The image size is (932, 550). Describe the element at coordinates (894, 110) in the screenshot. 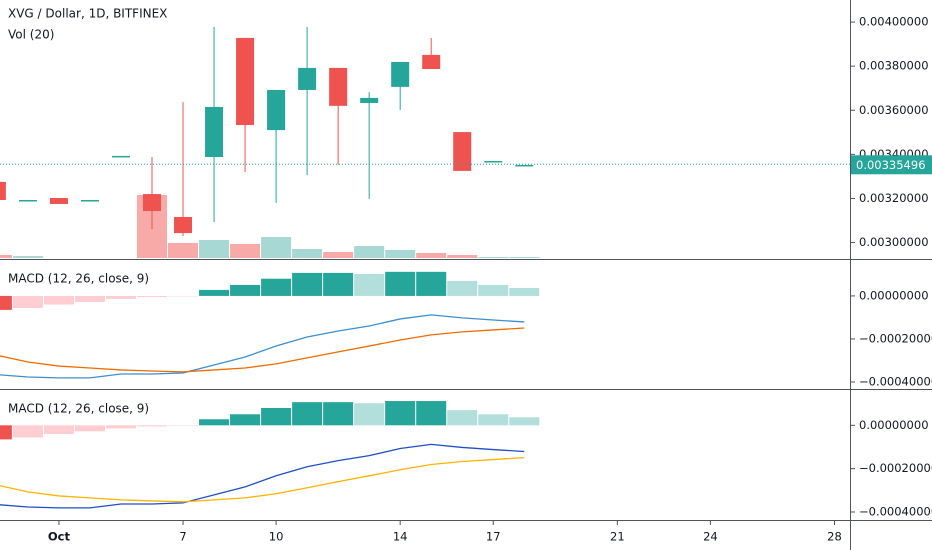

I see `y-tick-label: 0.00360000` at that location.